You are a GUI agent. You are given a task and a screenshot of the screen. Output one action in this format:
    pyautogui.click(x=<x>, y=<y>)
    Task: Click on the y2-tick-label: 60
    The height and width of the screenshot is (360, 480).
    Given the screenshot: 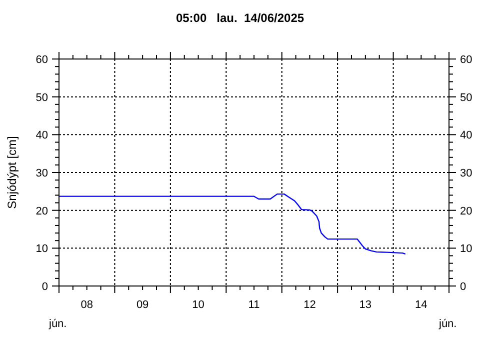 What is the action you would take?
    pyautogui.click(x=466, y=60)
    